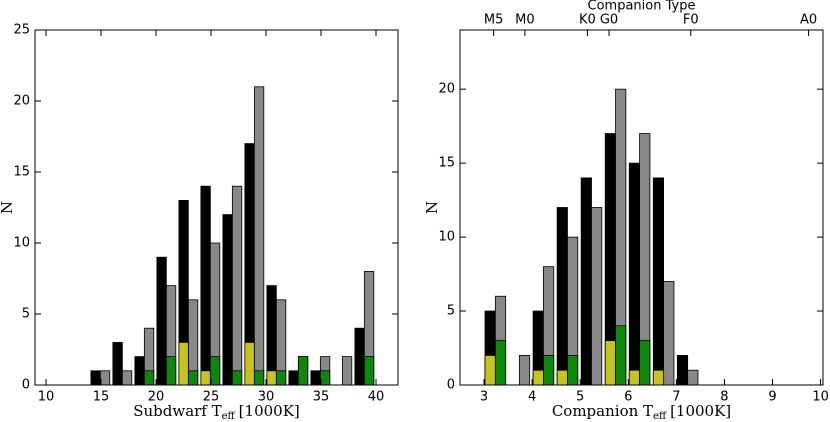 This screenshot has width=830, height=422. What do you see at coordinates (321, 397) in the screenshot?
I see `x-tick-label: 35` at bounding box center [321, 397].